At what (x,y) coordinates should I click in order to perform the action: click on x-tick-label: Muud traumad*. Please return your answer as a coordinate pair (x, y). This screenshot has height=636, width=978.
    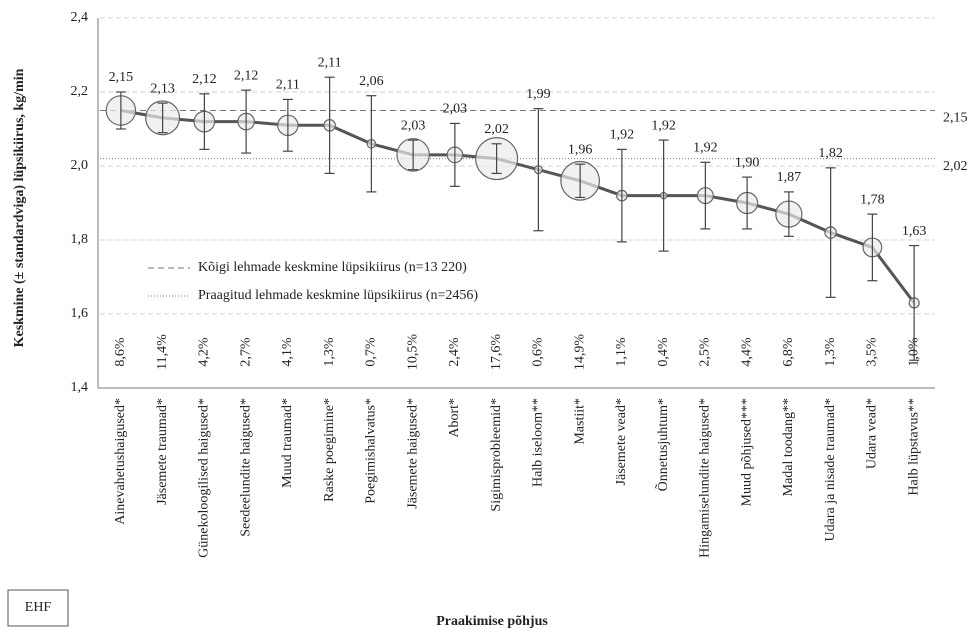
    Looking at the image, I should click on (287, 443).